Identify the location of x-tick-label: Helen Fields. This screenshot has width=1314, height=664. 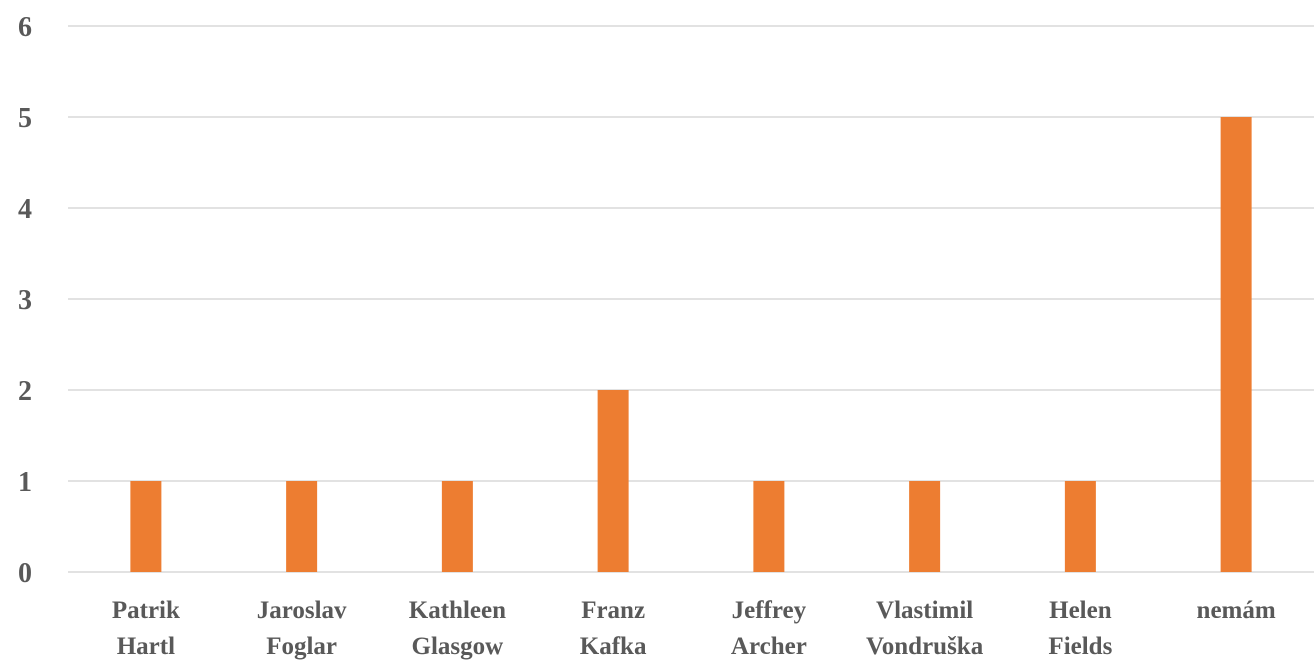
(1080, 628).